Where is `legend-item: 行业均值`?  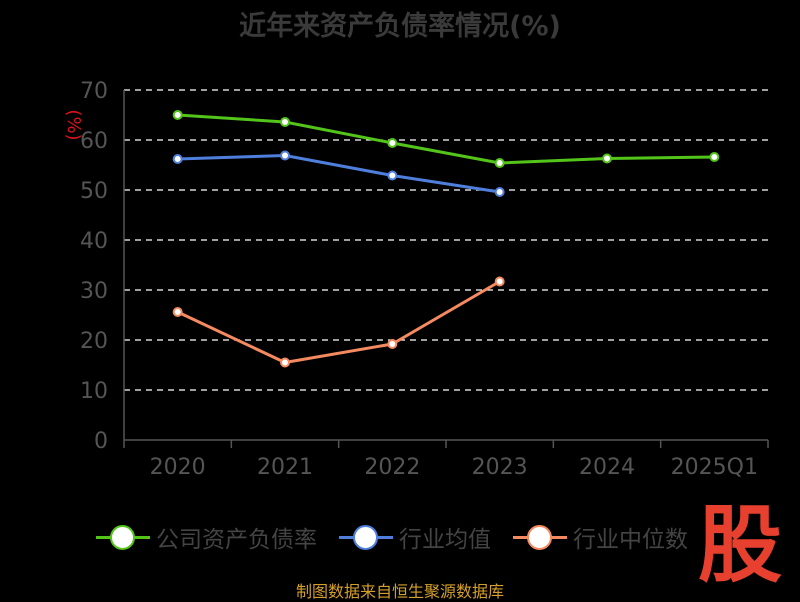 legend-item: 行业均值 is located at coordinates (415, 537).